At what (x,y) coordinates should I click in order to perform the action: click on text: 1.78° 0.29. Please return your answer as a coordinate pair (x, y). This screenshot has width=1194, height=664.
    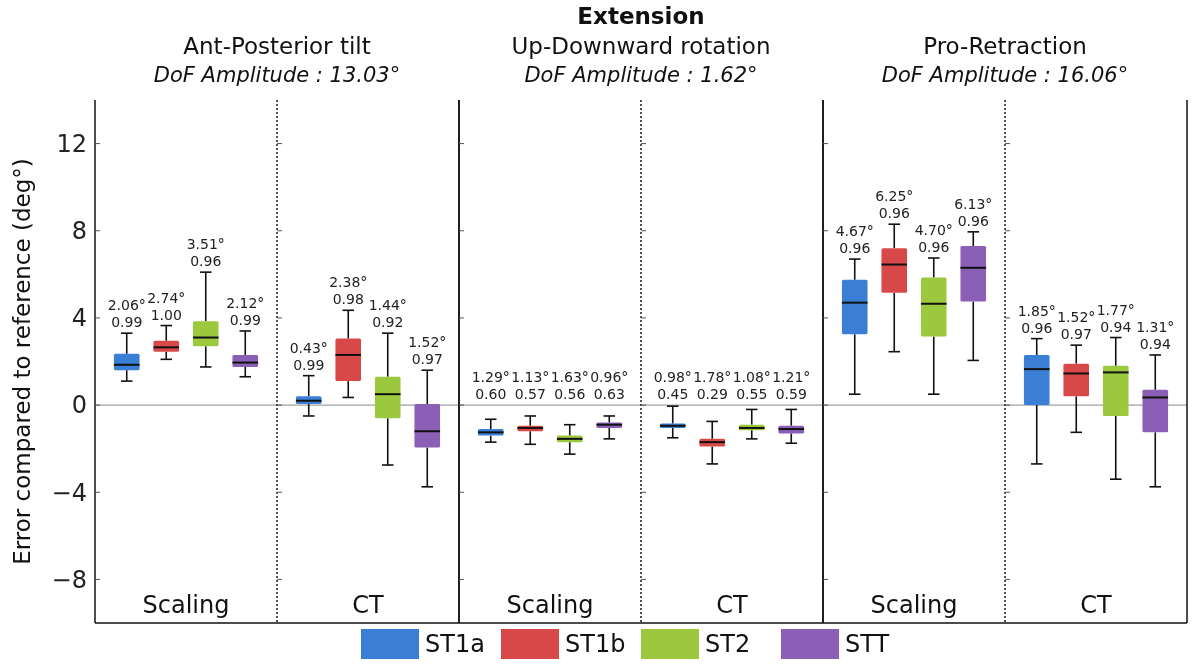
    Looking at the image, I should click on (712, 386).